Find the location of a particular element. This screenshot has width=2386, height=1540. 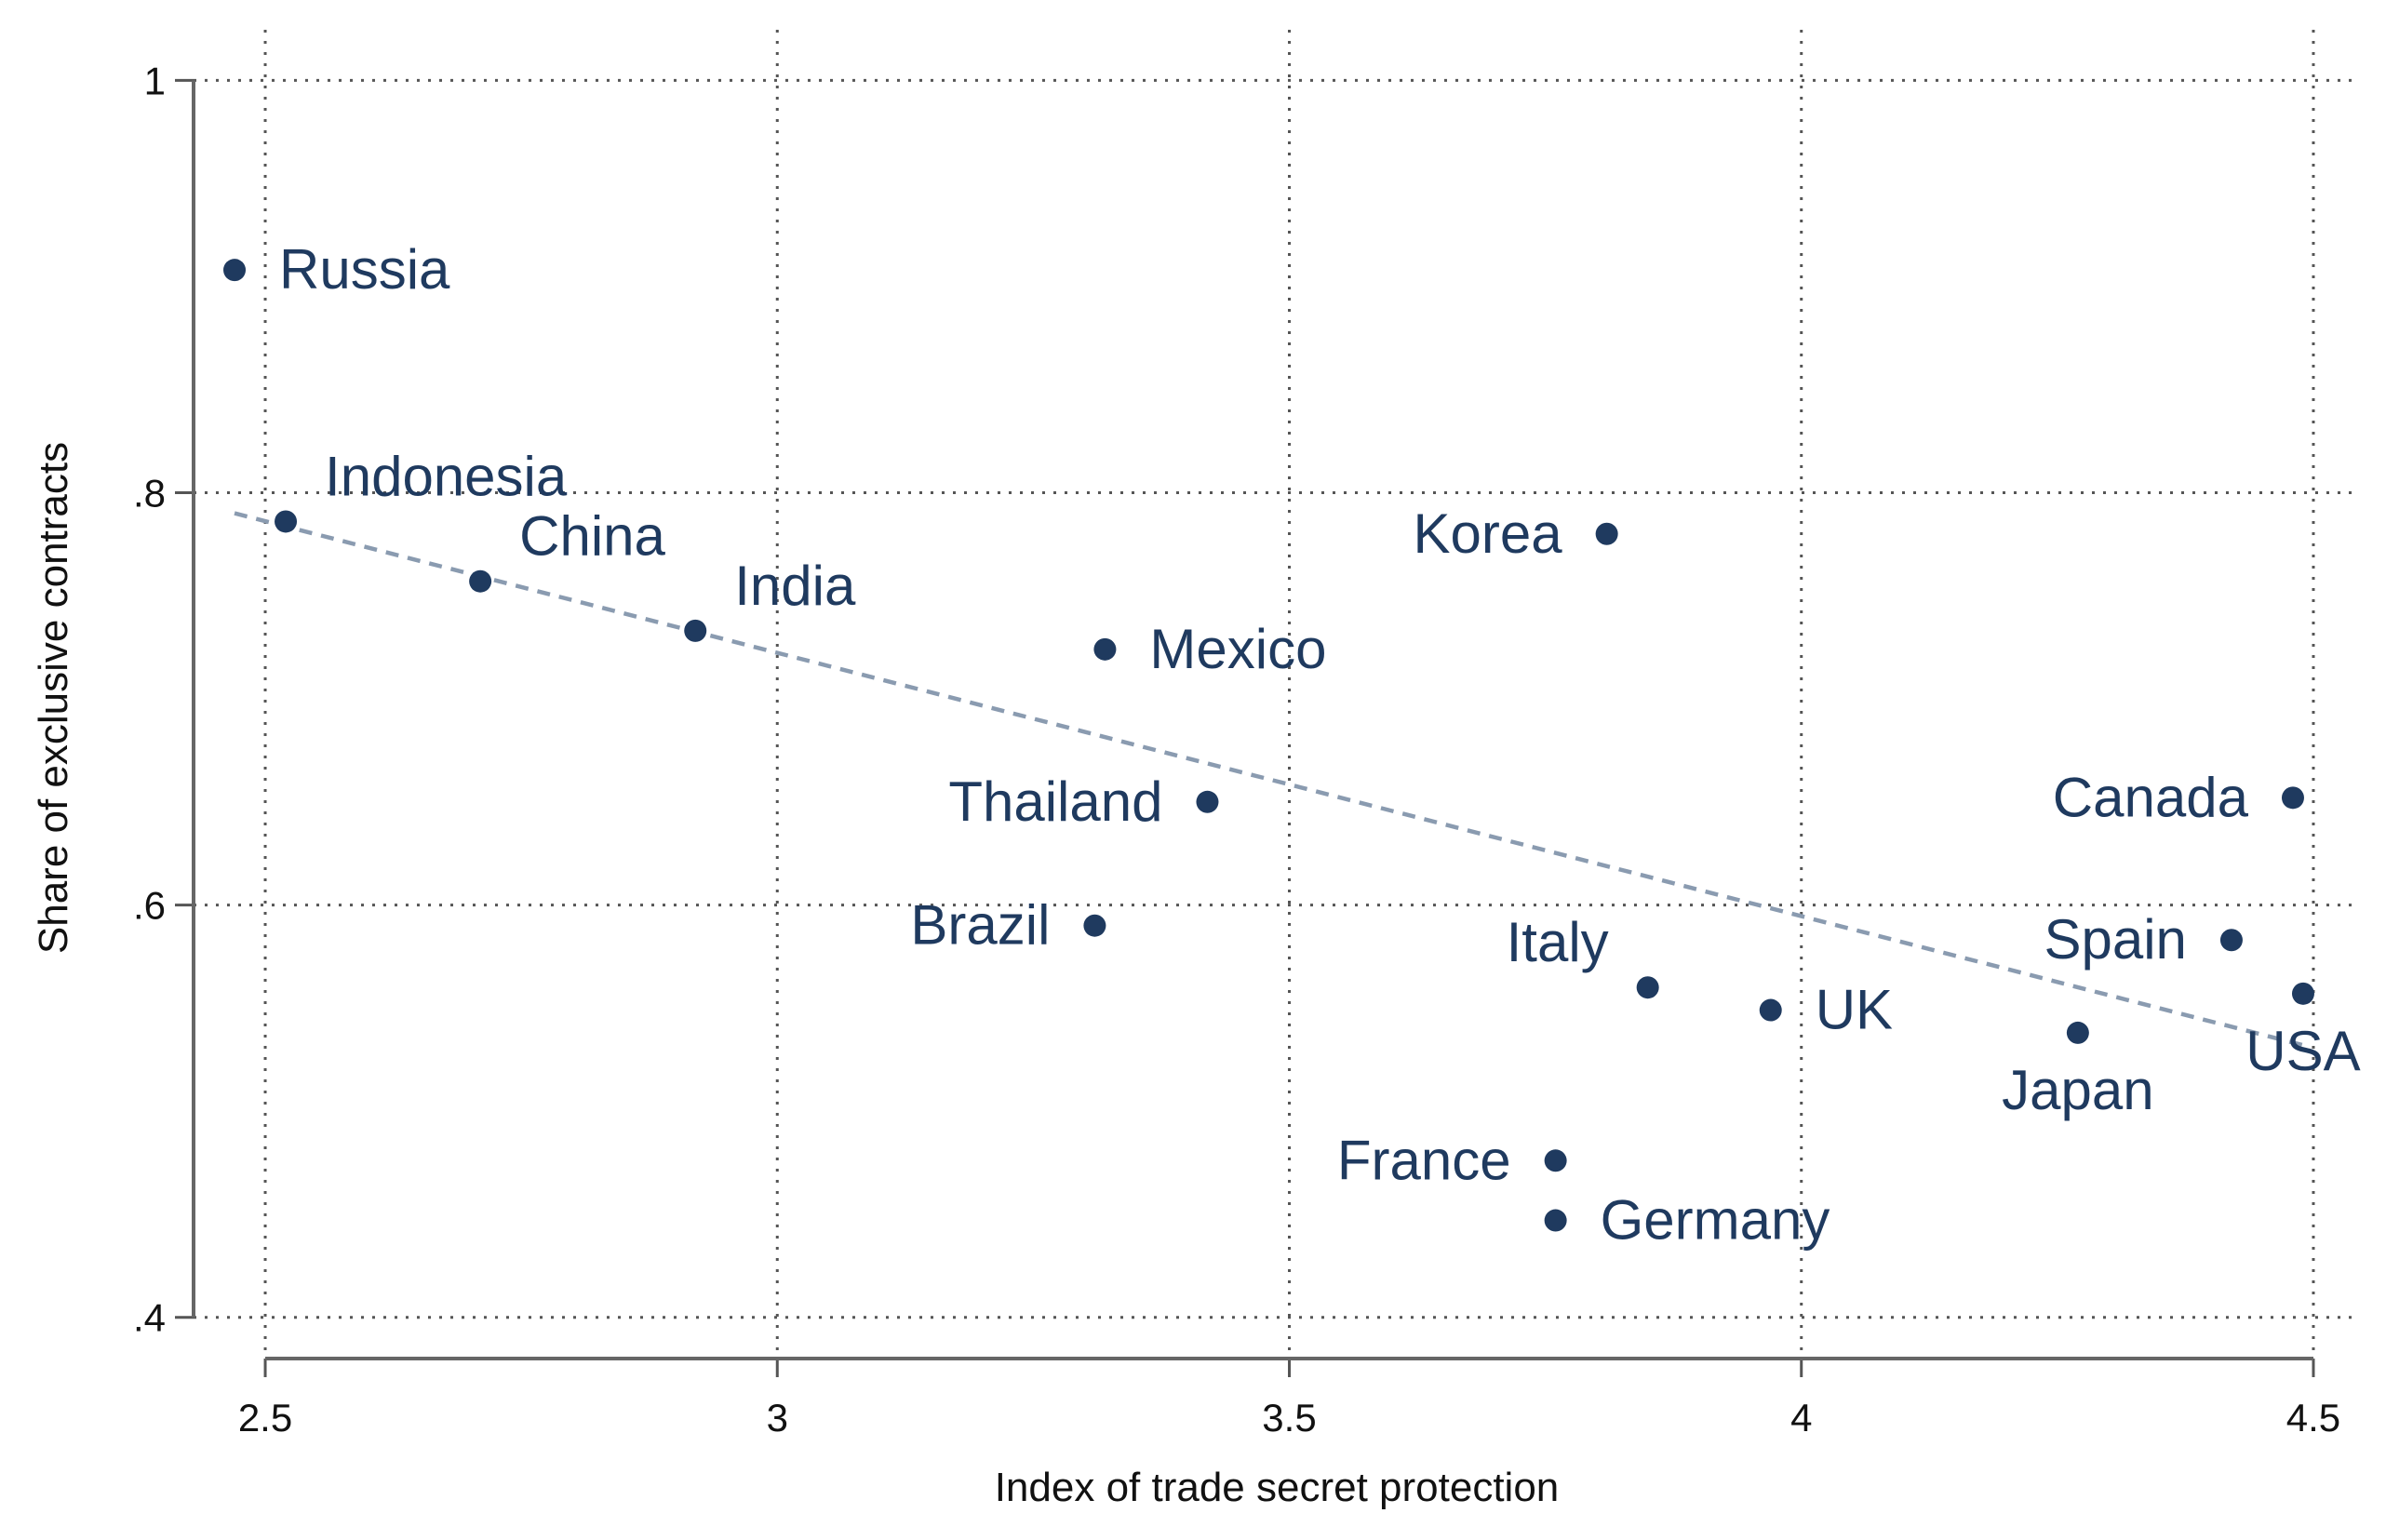

point-label: China is located at coordinates (592, 536).